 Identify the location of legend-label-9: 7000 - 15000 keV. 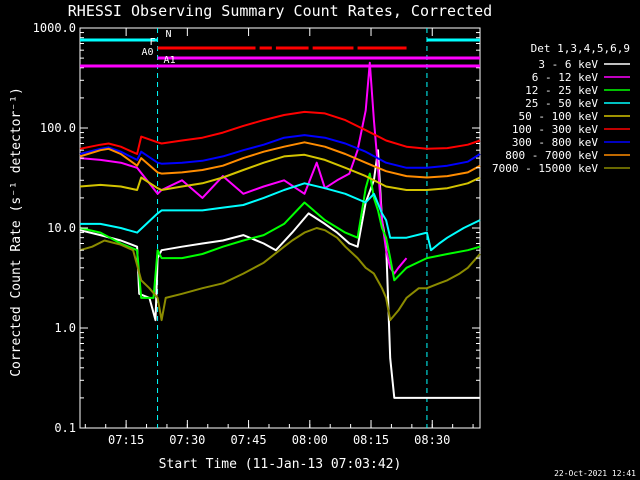
(545, 168).